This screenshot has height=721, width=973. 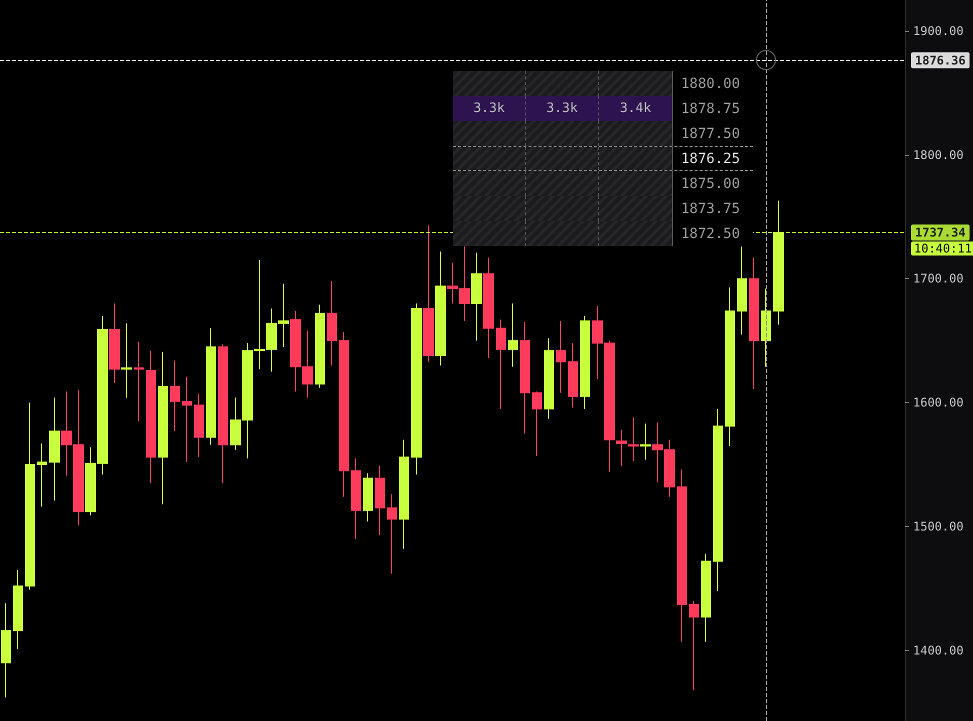 I want to click on ref-line-label: 1876.36, so click(x=940, y=60).